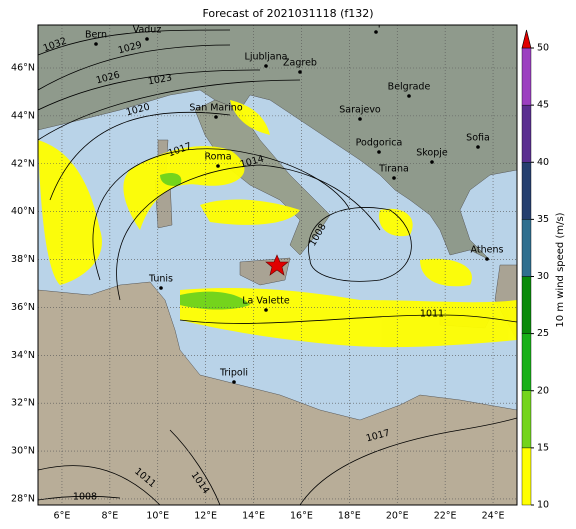 The image size is (576, 529). I want to click on city-label: Zagreb, so click(300, 63).